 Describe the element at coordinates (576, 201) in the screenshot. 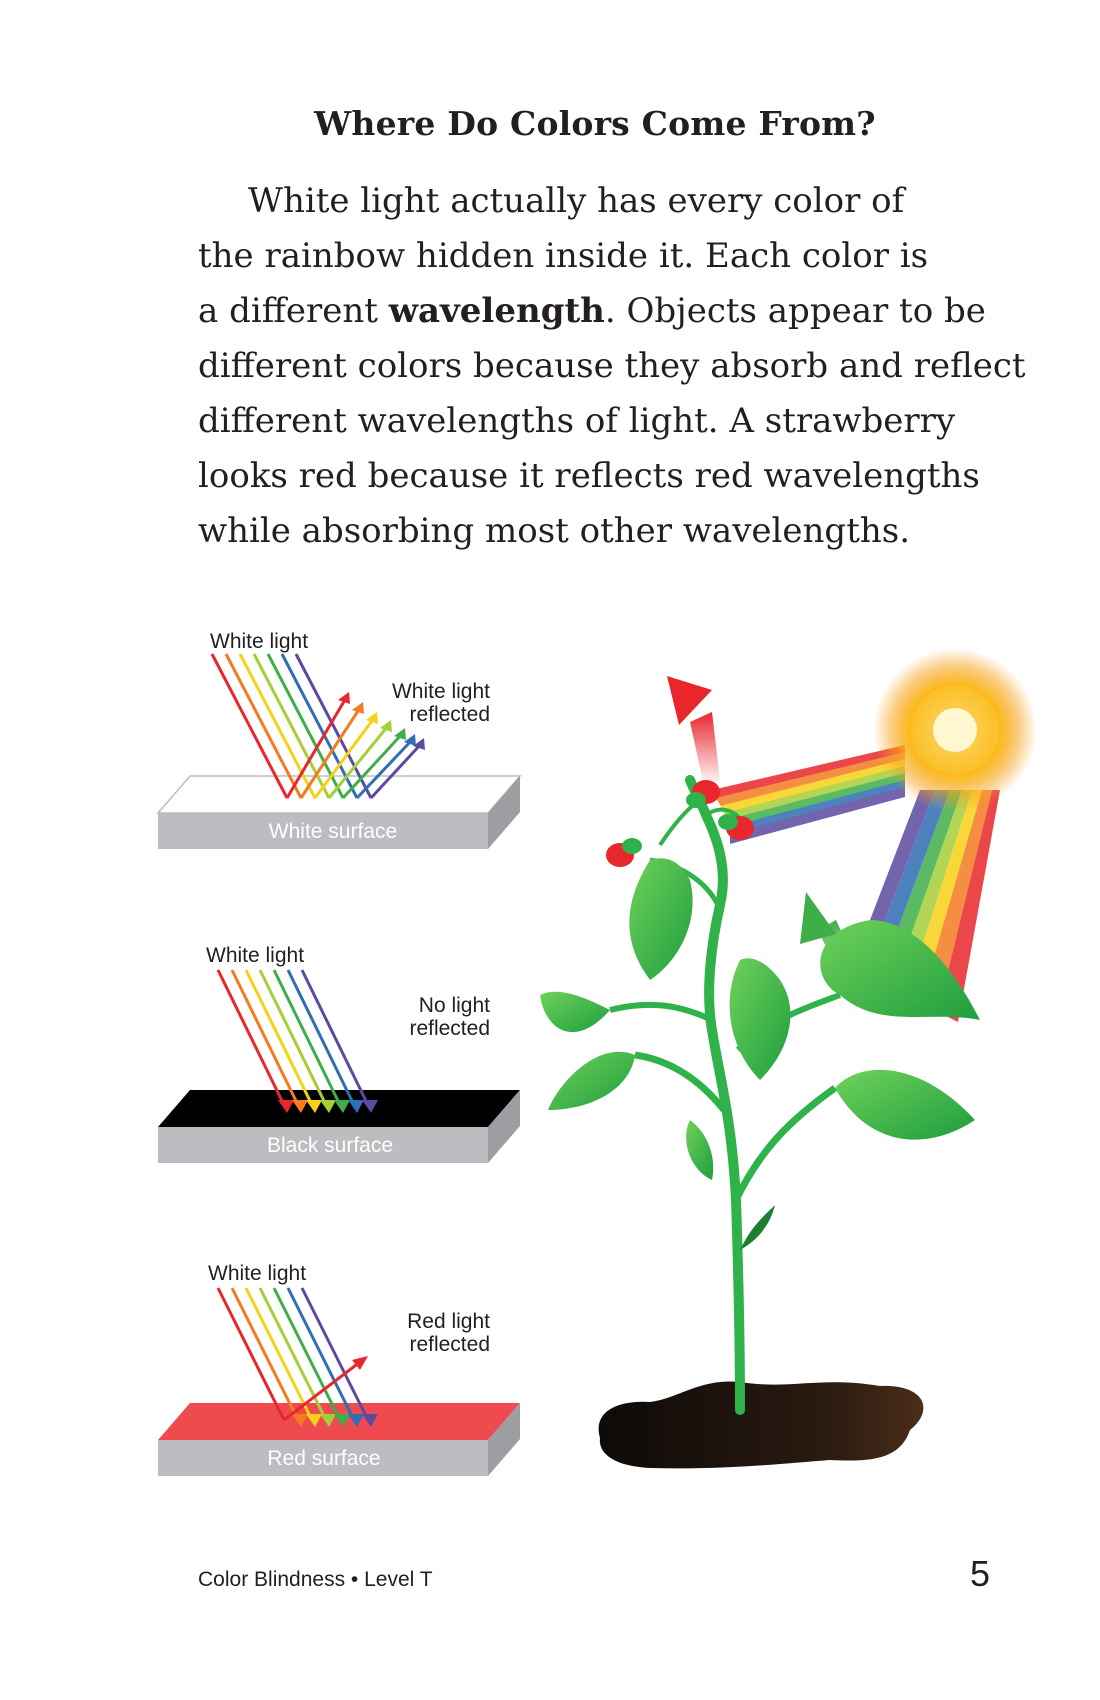

I see `text-line: White light actually has every color of` at that location.